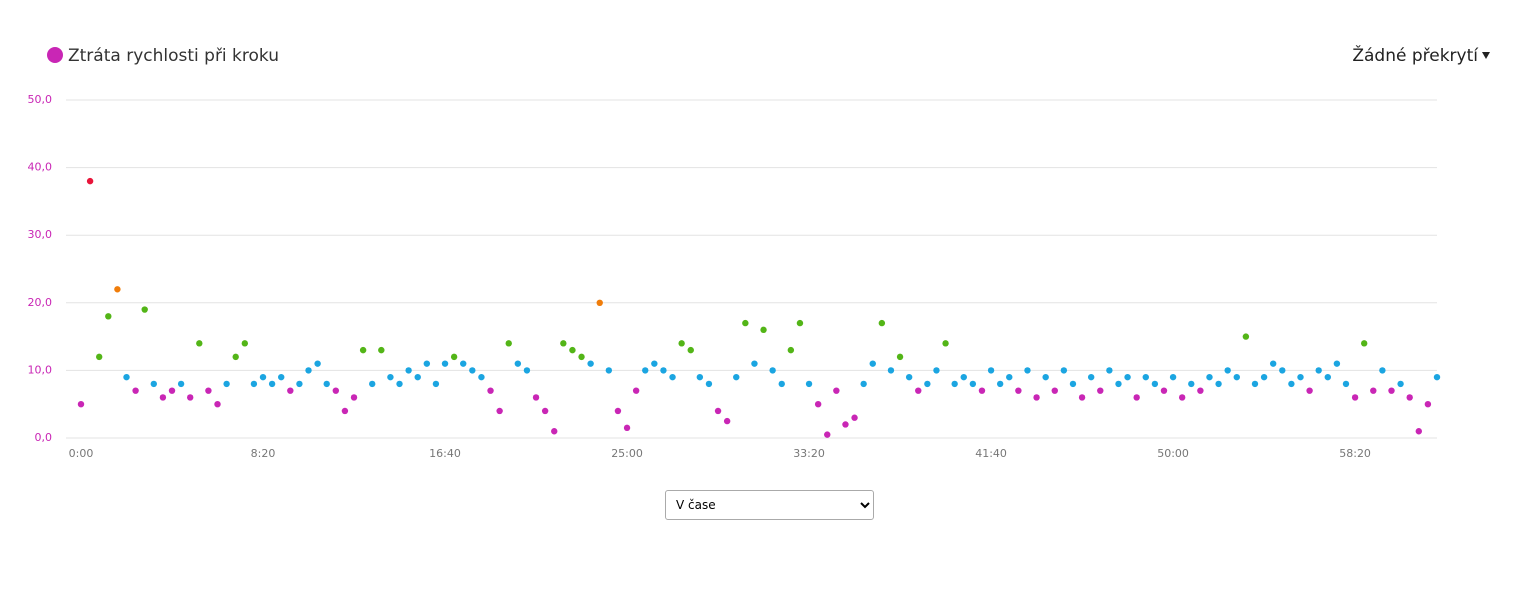 The image size is (1515, 593). What do you see at coordinates (627, 453) in the screenshot?
I see `x-tick-label: 25:00` at bounding box center [627, 453].